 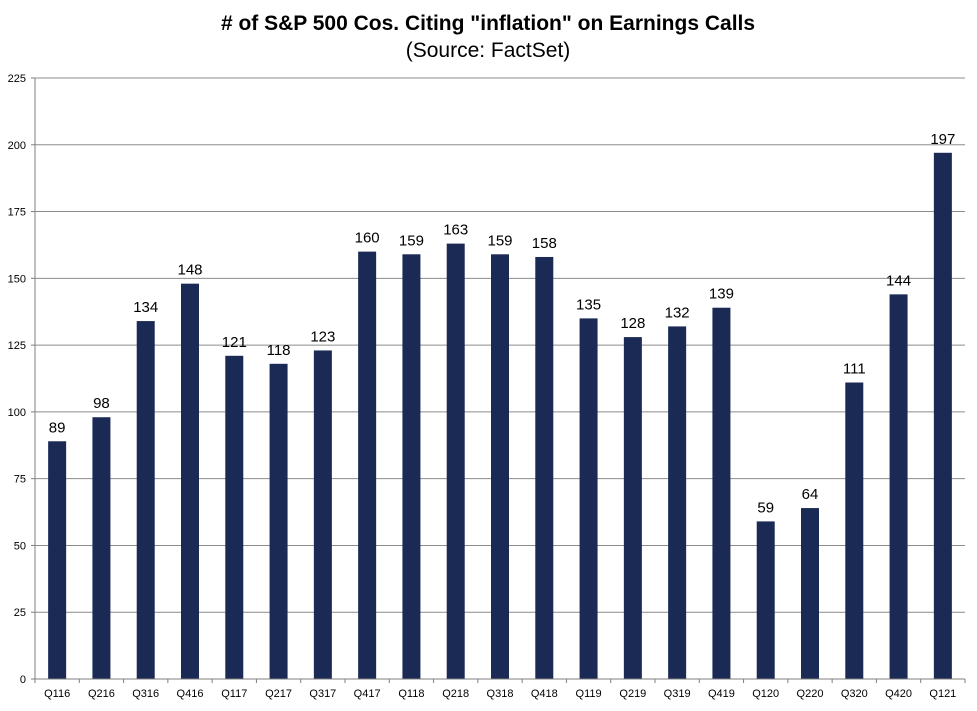 What do you see at coordinates (17, 213) in the screenshot?
I see `y-tick-label: 175` at bounding box center [17, 213].